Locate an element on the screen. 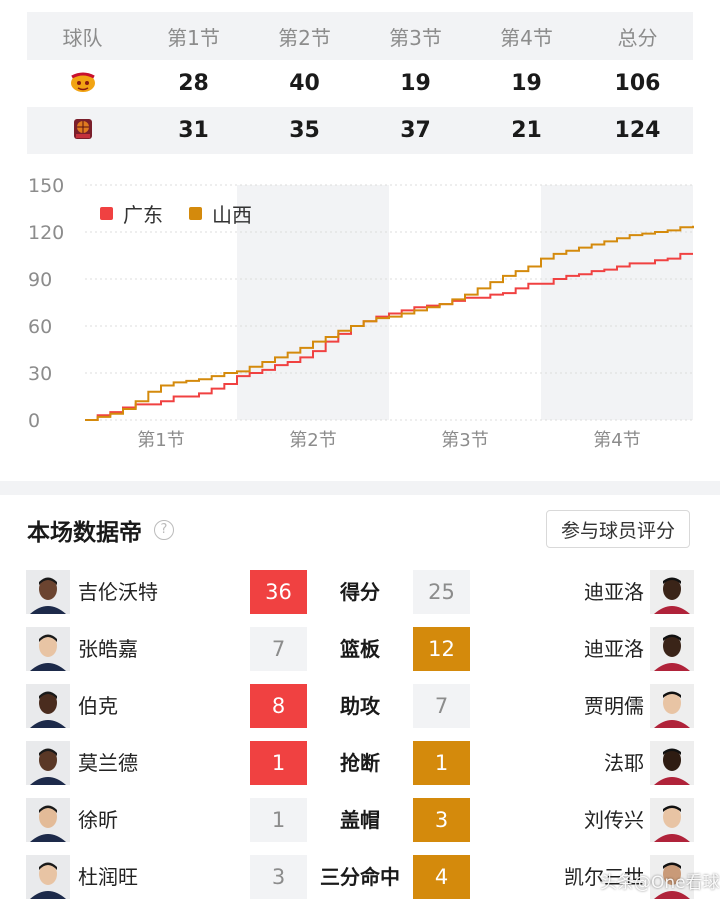 The width and height of the screenshot is (720, 901). stat-label: 篮板 is located at coordinates (360, 649).